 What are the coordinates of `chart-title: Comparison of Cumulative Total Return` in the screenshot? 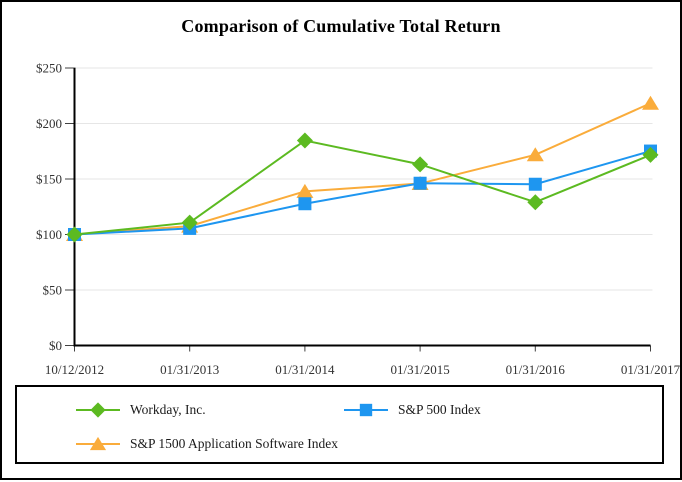 It's located at (341, 26).